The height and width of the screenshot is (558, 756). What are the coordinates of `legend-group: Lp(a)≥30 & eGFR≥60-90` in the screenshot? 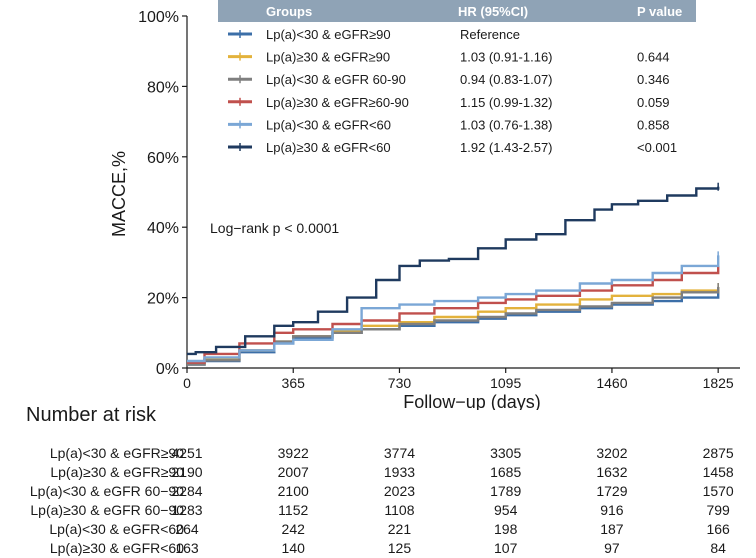 It's located at (337, 102).